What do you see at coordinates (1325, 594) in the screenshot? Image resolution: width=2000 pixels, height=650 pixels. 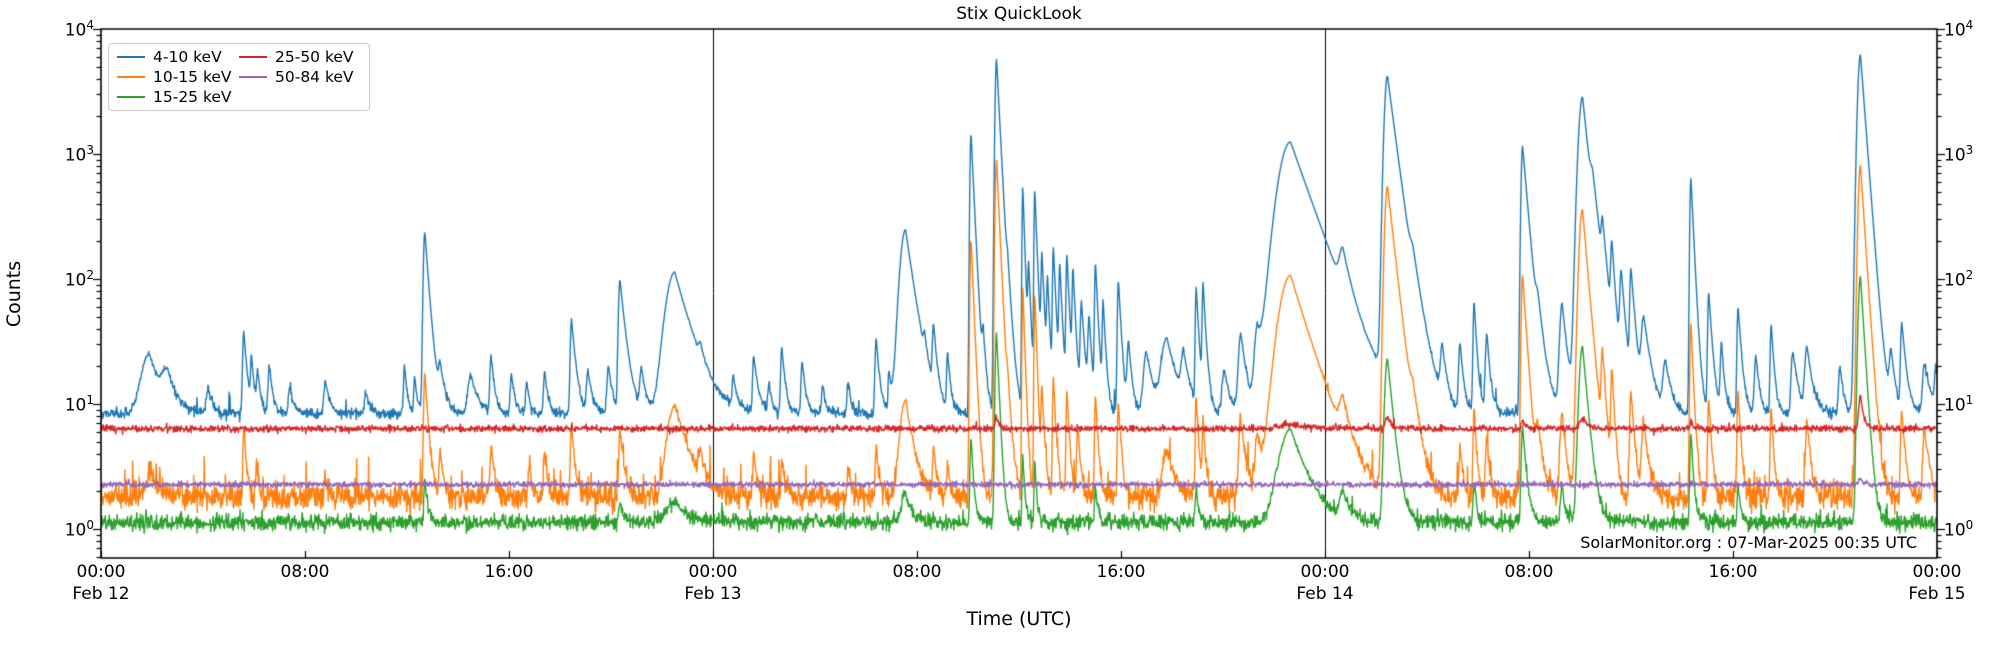 I see `x-date-label: Feb 14` at bounding box center [1325, 594].